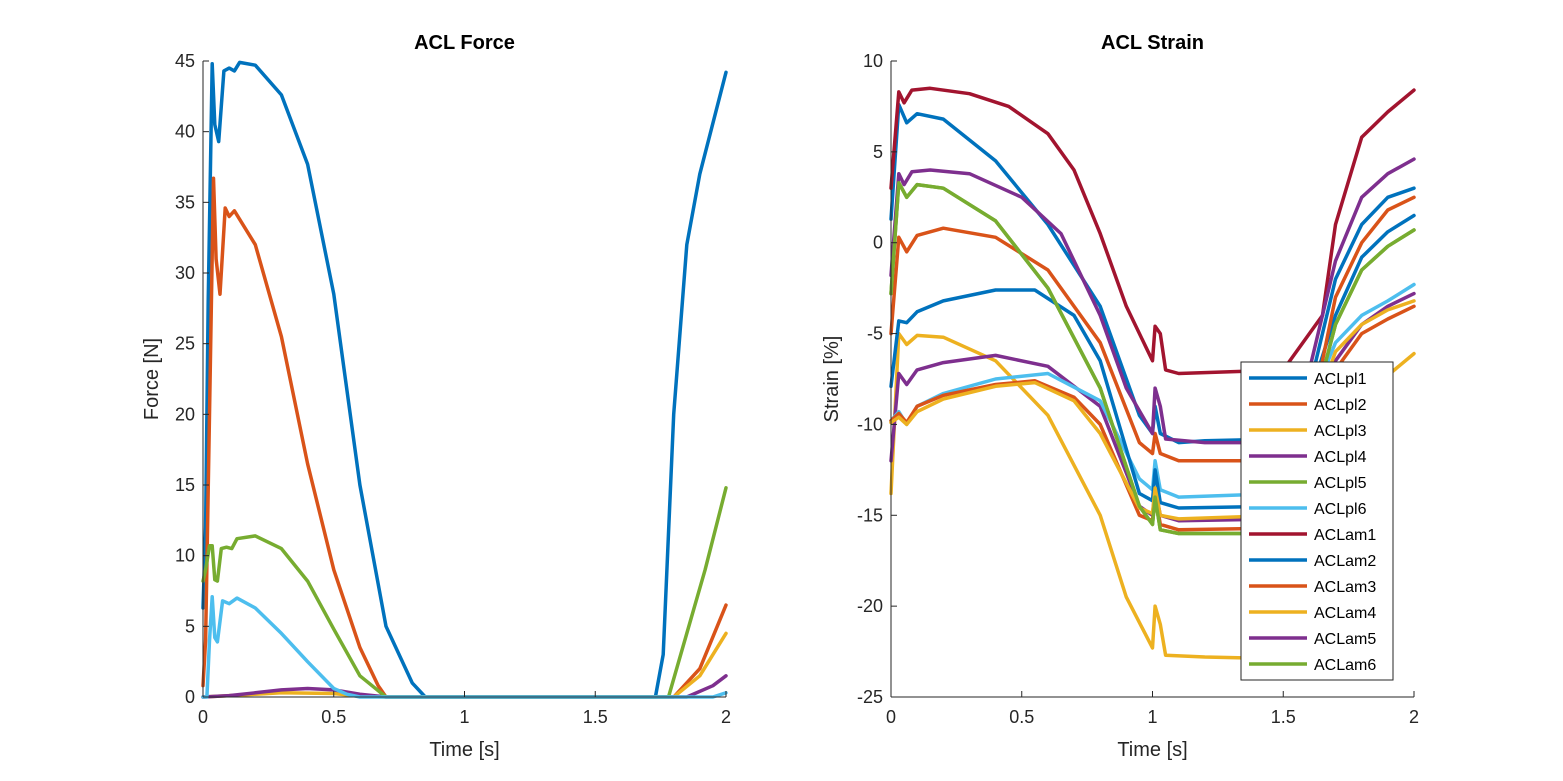 This screenshot has width=1563, height=781. What do you see at coordinates (1345, 665) in the screenshot?
I see `legend-label-aclam6: ACLam6` at bounding box center [1345, 665].